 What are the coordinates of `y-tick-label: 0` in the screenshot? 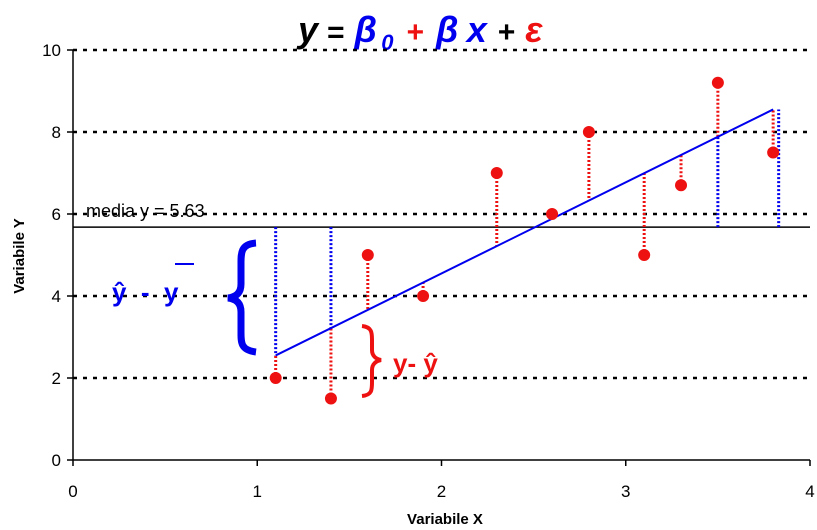 It's located at (56, 460).